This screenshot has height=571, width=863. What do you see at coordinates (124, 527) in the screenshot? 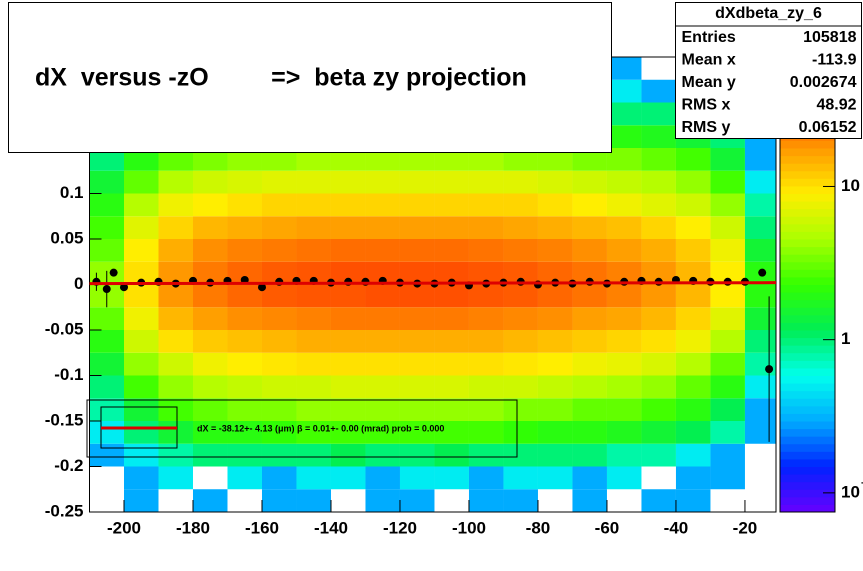
I see `x-tick-label: -200` at bounding box center [124, 527].